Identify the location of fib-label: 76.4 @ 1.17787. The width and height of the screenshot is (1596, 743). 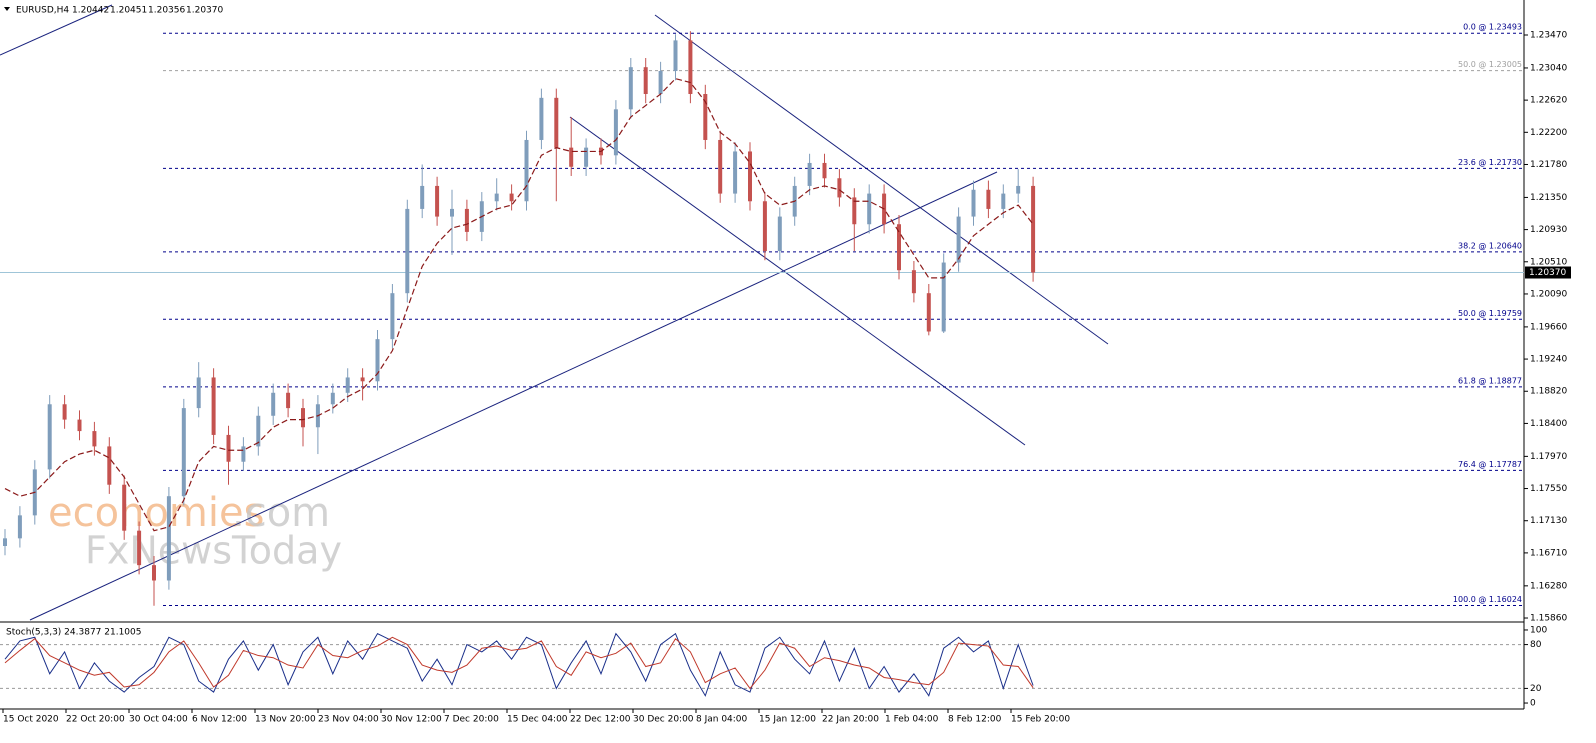
(1490, 464).